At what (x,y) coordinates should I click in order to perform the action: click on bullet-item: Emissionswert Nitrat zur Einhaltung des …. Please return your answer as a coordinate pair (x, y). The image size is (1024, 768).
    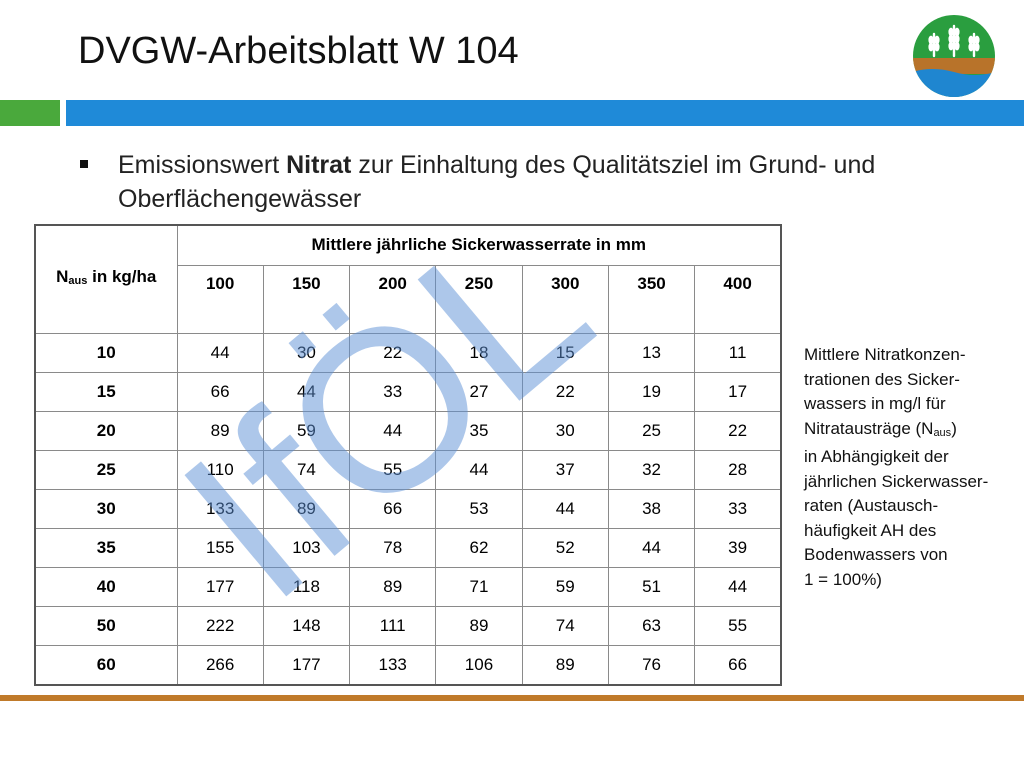
    Looking at the image, I should click on (540, 182).